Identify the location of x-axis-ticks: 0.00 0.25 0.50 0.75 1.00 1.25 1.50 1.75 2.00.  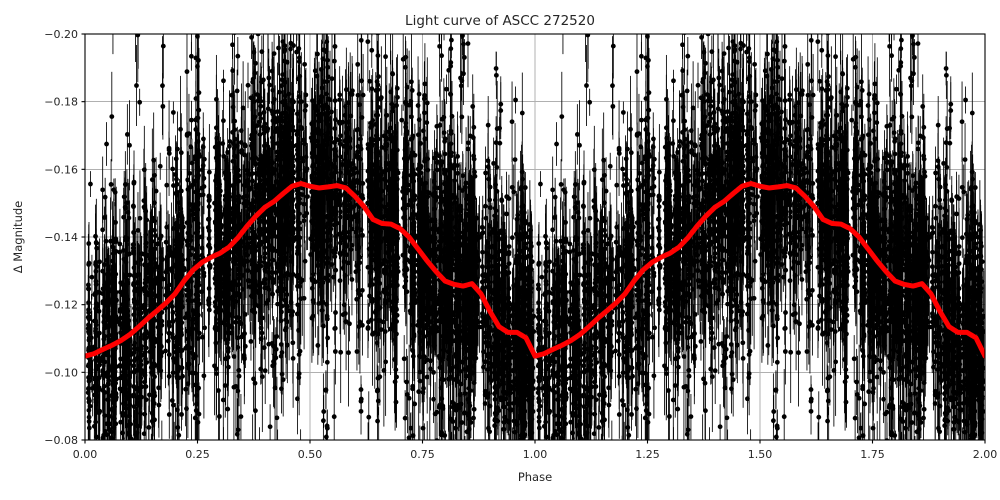
(535, 450).